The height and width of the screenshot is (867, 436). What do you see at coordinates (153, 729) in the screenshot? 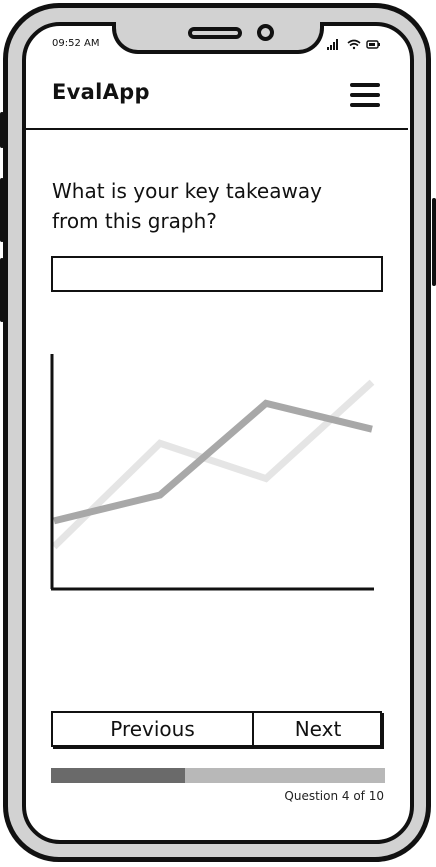
I see `previous-button: Previous` at bounding box center [153, 729].